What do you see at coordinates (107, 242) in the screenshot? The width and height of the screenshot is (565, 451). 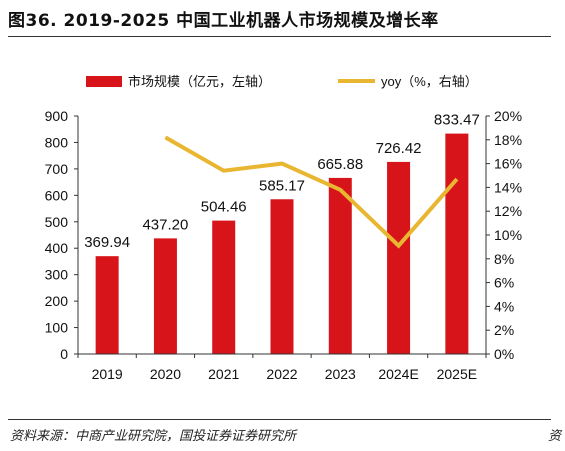 I see `bar-value-label: 369.94` at bounding box center [107, 242].